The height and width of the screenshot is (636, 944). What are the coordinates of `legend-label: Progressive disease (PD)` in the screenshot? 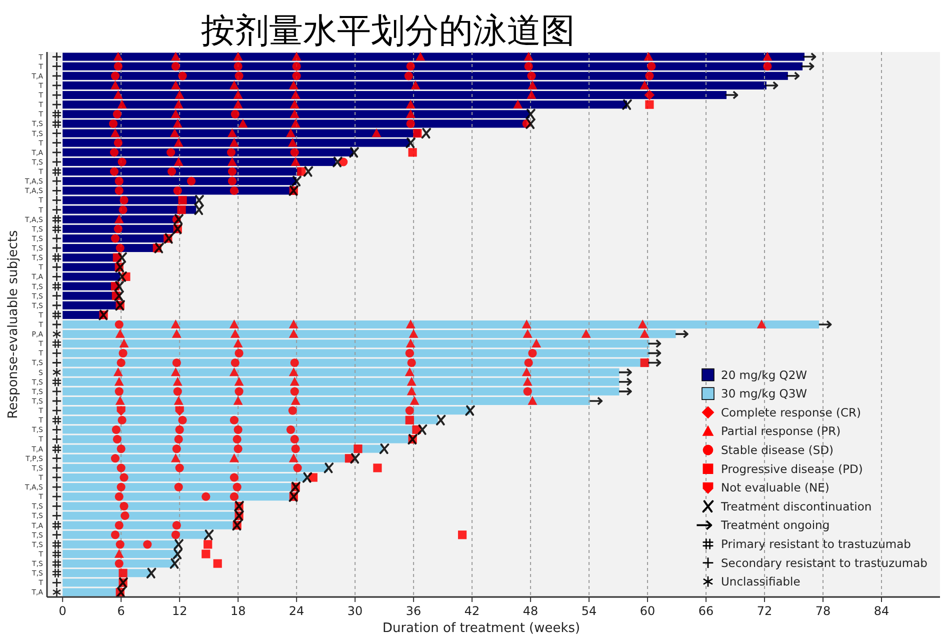 It's located at (792, 469).